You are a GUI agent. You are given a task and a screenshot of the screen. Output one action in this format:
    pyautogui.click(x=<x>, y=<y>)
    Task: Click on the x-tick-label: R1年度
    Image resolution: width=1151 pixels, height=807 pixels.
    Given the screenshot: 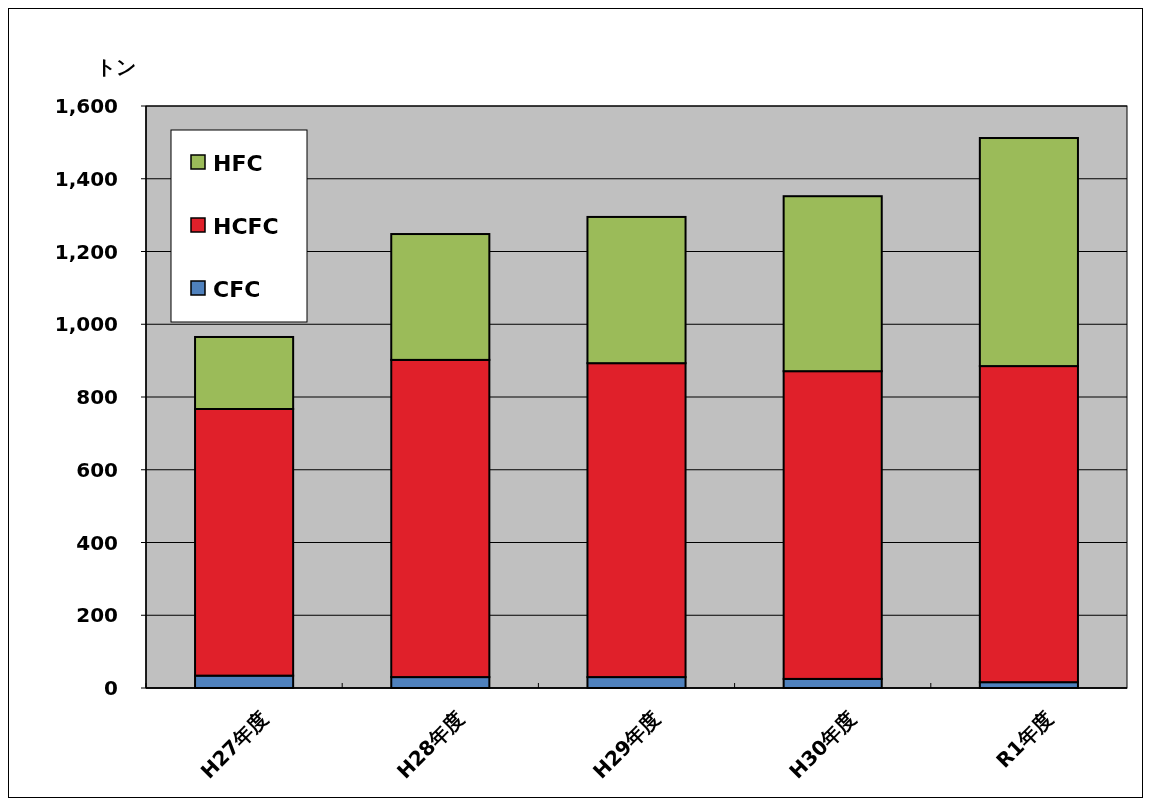 What is the action you would take?
    pyautogui.click(x=1024, y=739)
    